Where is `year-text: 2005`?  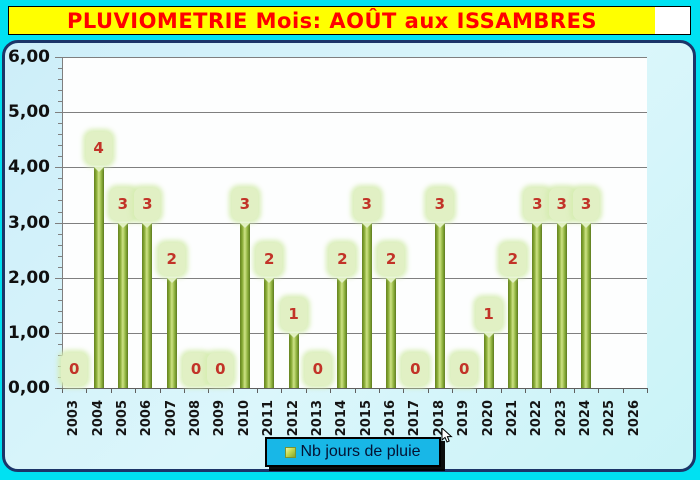 year-text: 2005 is located at coordinates (122, 417).